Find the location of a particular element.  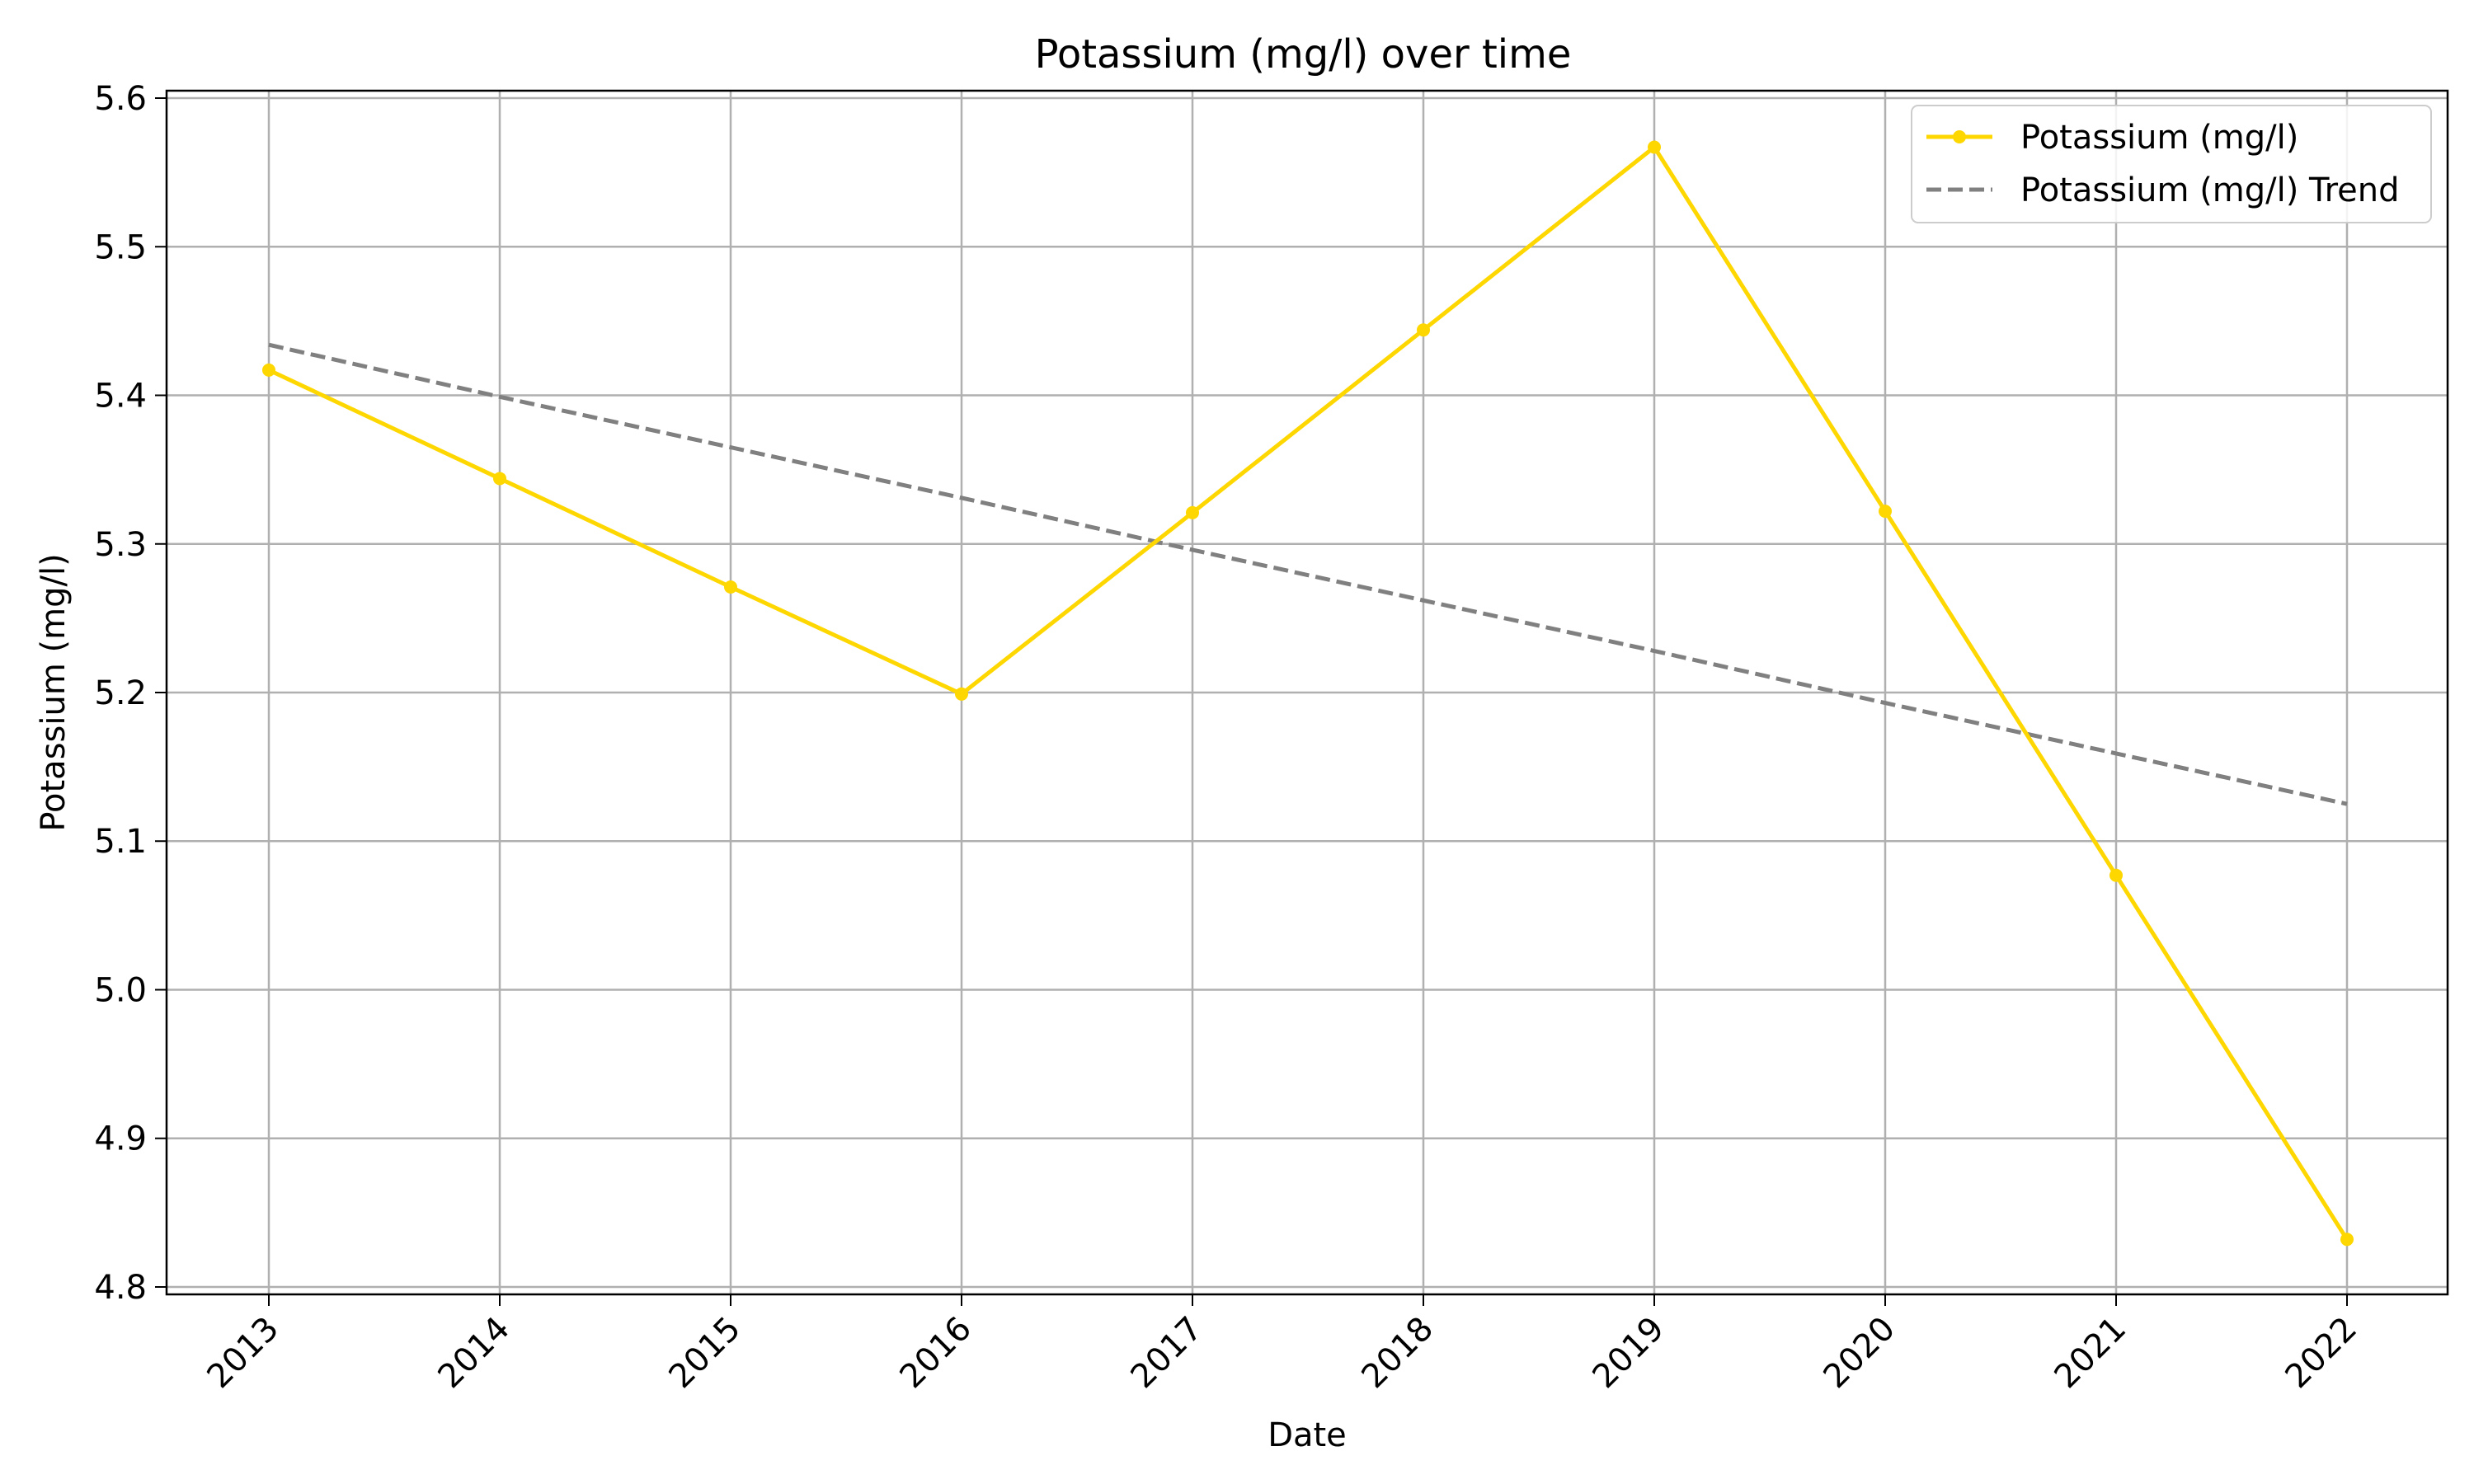

legend-box is located at coordinates (2171, 164).